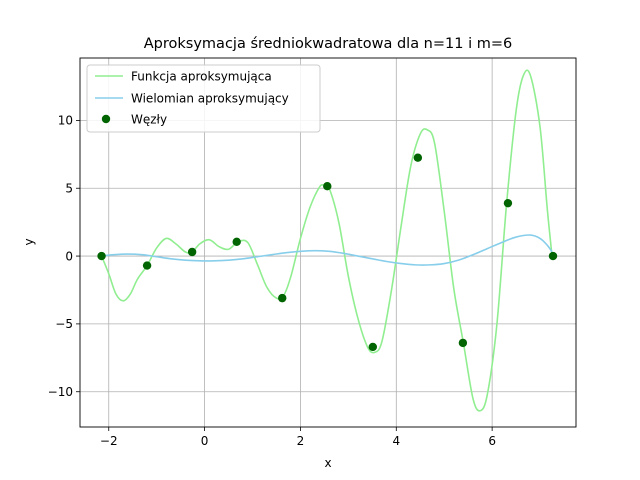 Image resolution: width=640 pixels, height=480 pixels. Describe the element at coordinates (109, 441) in the screenshot. I see `x-tick-label: −2` at that location.